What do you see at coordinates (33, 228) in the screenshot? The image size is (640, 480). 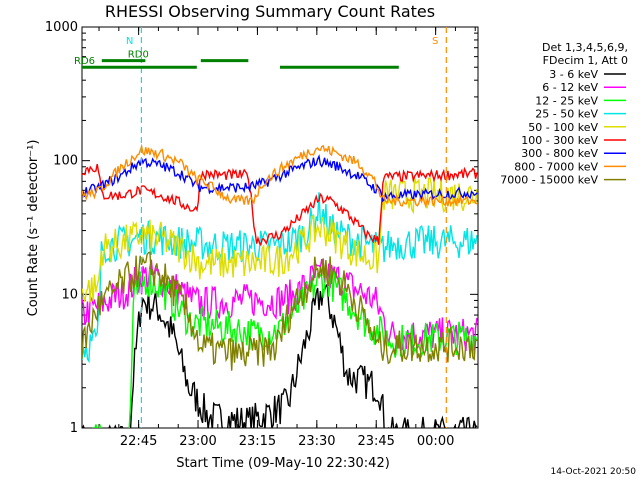 I see `y-axis-label: Count Rate (s⁻¹ detector⁻¹)` at bounding box center [33, 228].